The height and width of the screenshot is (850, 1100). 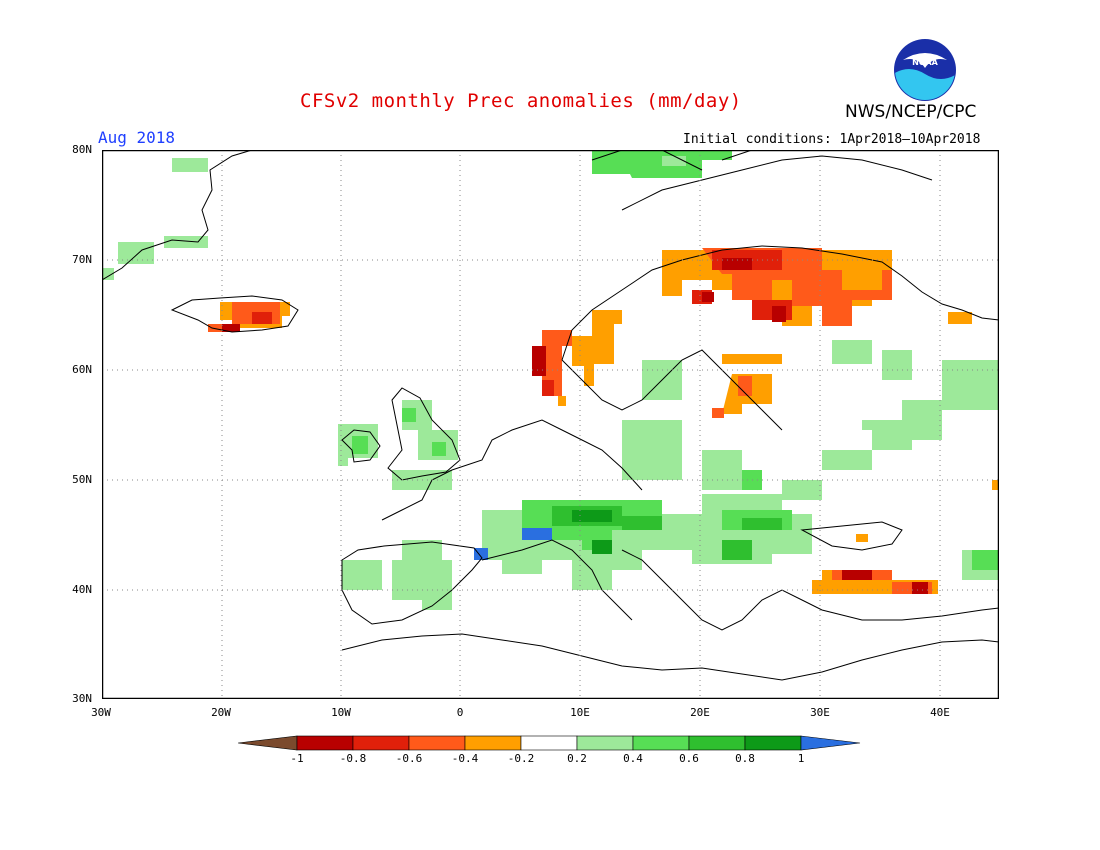 I want to click on lat-label-70n: 70N, so click(x=82, y=259).